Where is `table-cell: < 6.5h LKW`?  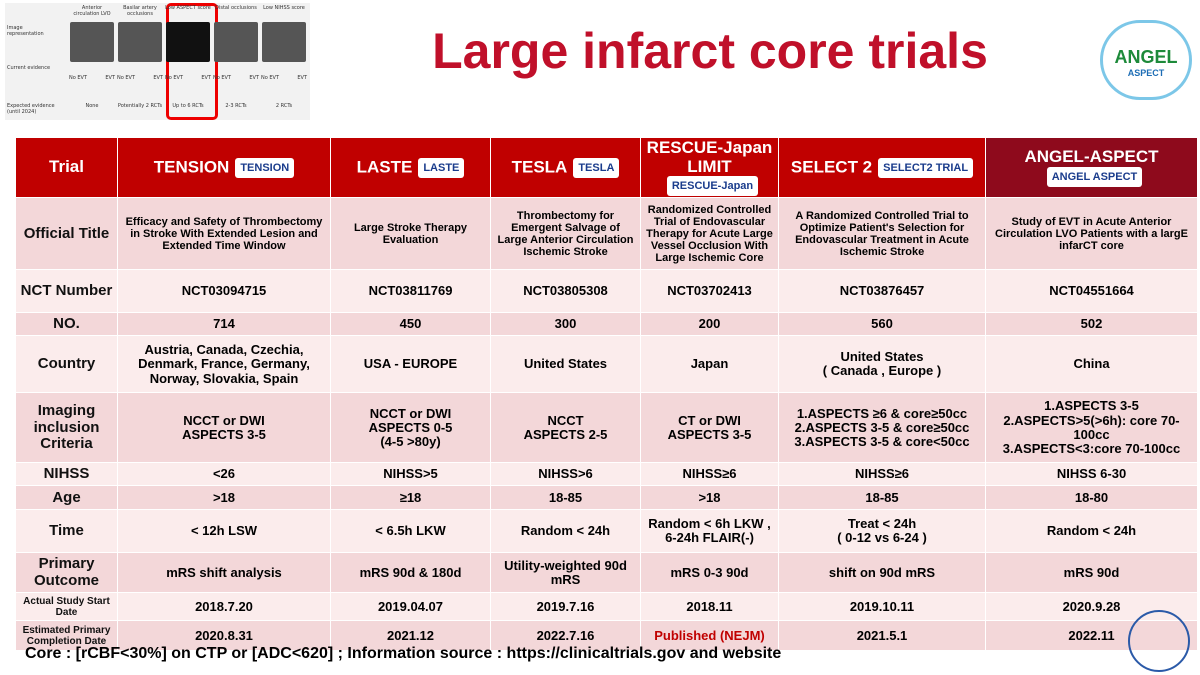
table-cell: < 6.5h LKW is located at coordinates (410, 531).